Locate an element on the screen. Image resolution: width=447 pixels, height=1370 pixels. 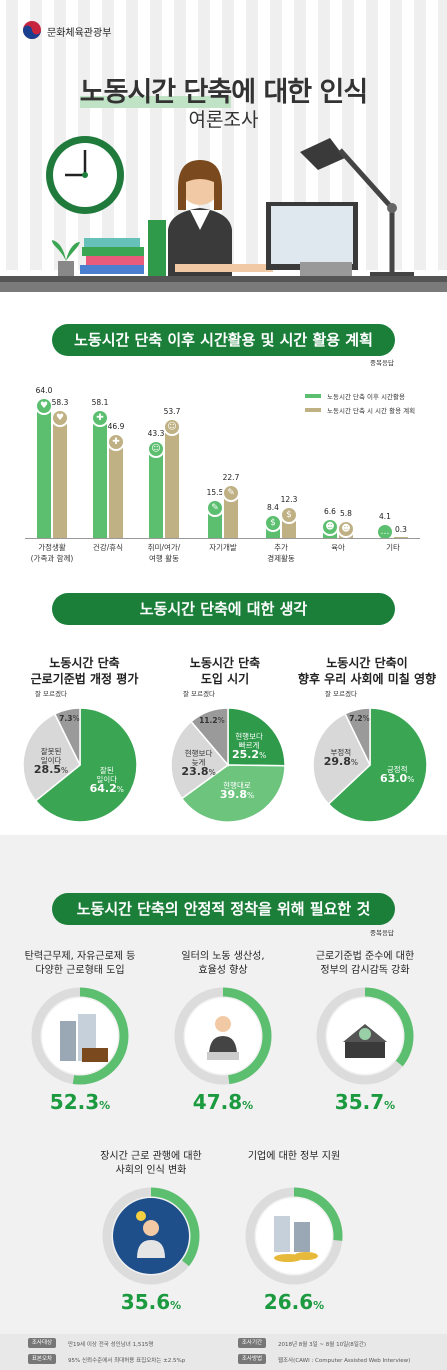
footer-tag: 조사대상 is located at coordinates (42, 1343).